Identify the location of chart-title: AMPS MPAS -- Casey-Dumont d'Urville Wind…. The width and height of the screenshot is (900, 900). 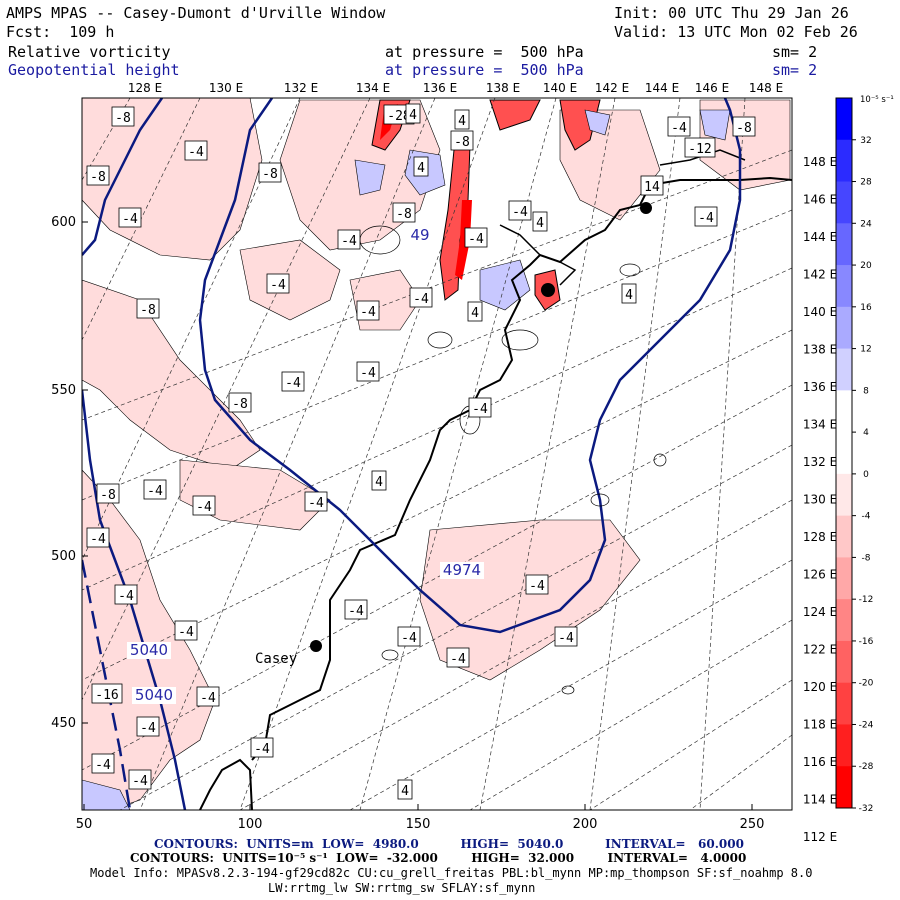
(196, 13).